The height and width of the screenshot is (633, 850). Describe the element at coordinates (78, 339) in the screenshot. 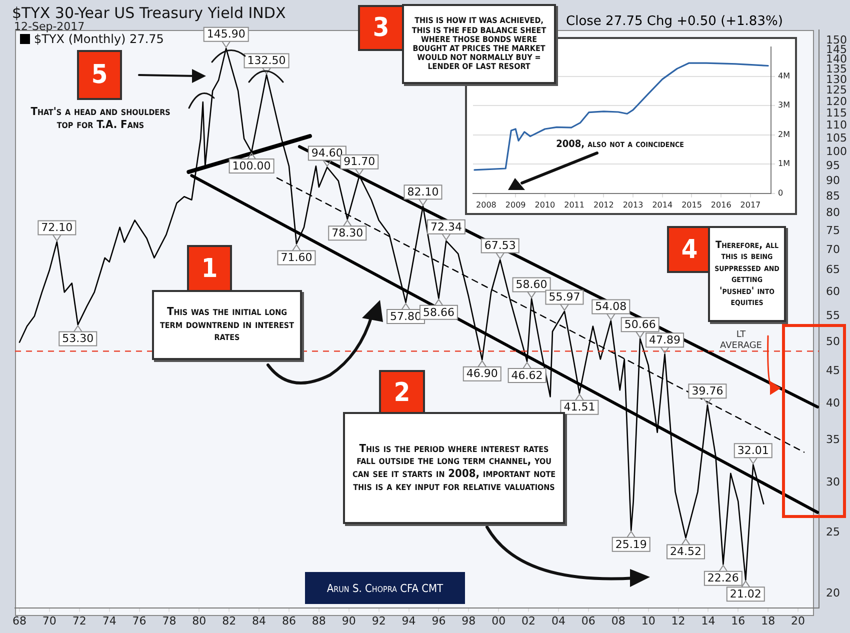

I see `data-label: 53.30` at that location.